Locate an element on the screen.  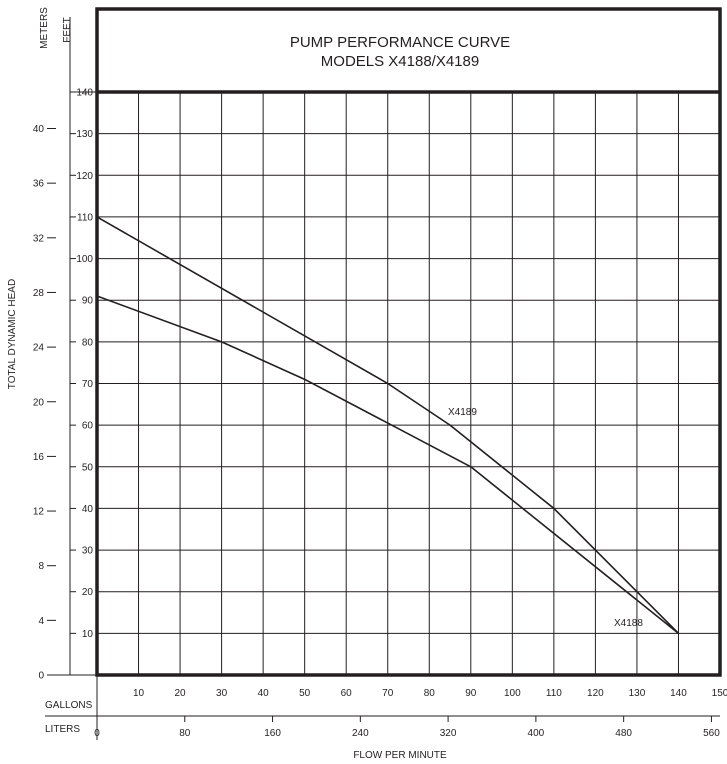
y-secondary-tick-label-16: 16 is located at coordinates (39, 457).